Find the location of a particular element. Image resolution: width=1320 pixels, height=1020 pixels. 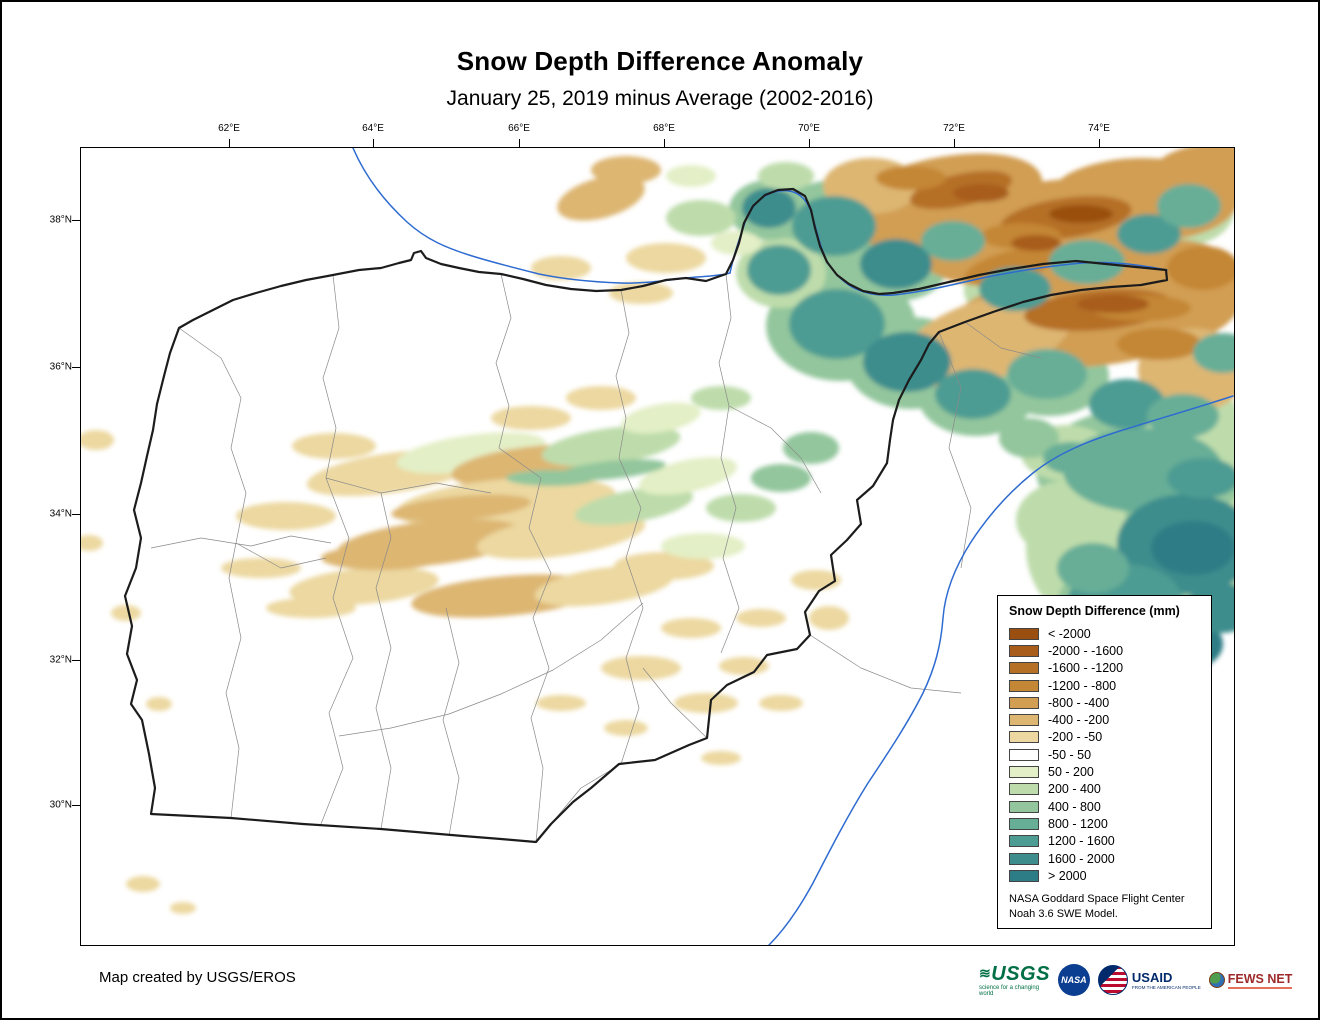

legend-entry: -200 - -50 is located at coordinates (1106, 737).